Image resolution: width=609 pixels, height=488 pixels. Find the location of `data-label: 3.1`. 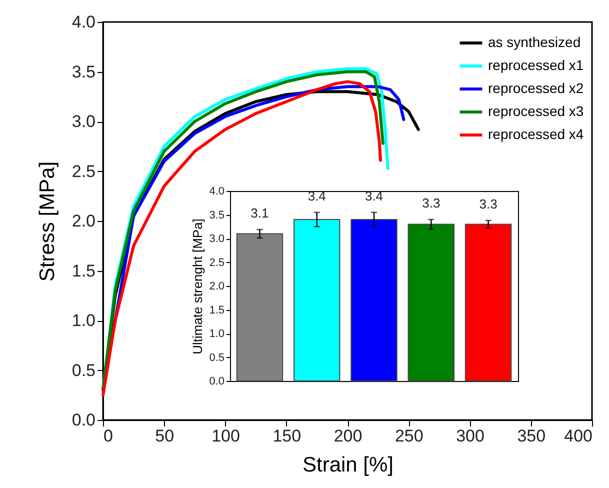

data-label: 3.1 is located at coordinates (259, 212).